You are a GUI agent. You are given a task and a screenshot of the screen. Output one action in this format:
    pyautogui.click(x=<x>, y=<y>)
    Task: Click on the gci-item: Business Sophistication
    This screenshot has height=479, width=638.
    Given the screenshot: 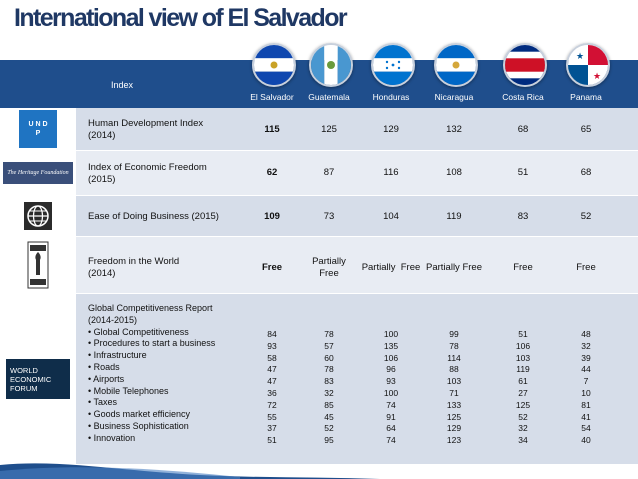 What is the action you would take?
    pyautogui.click(x=151, y=427)
    